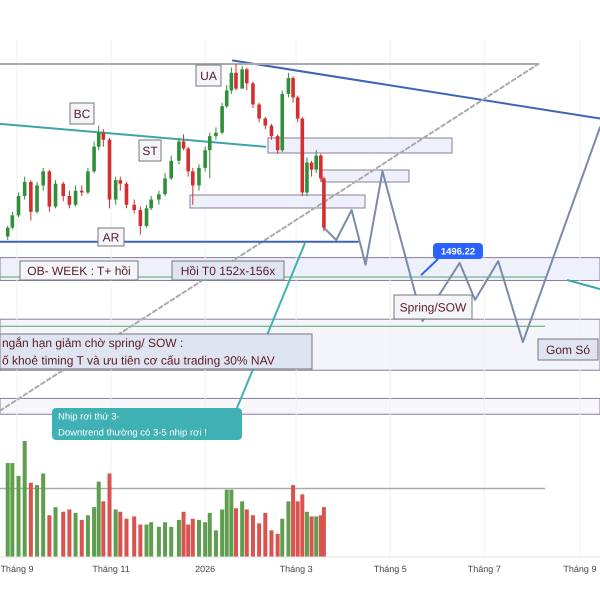  Describe the element at coordinates (208, 75) in the screenshot. I see `annotation: UA` at that location.